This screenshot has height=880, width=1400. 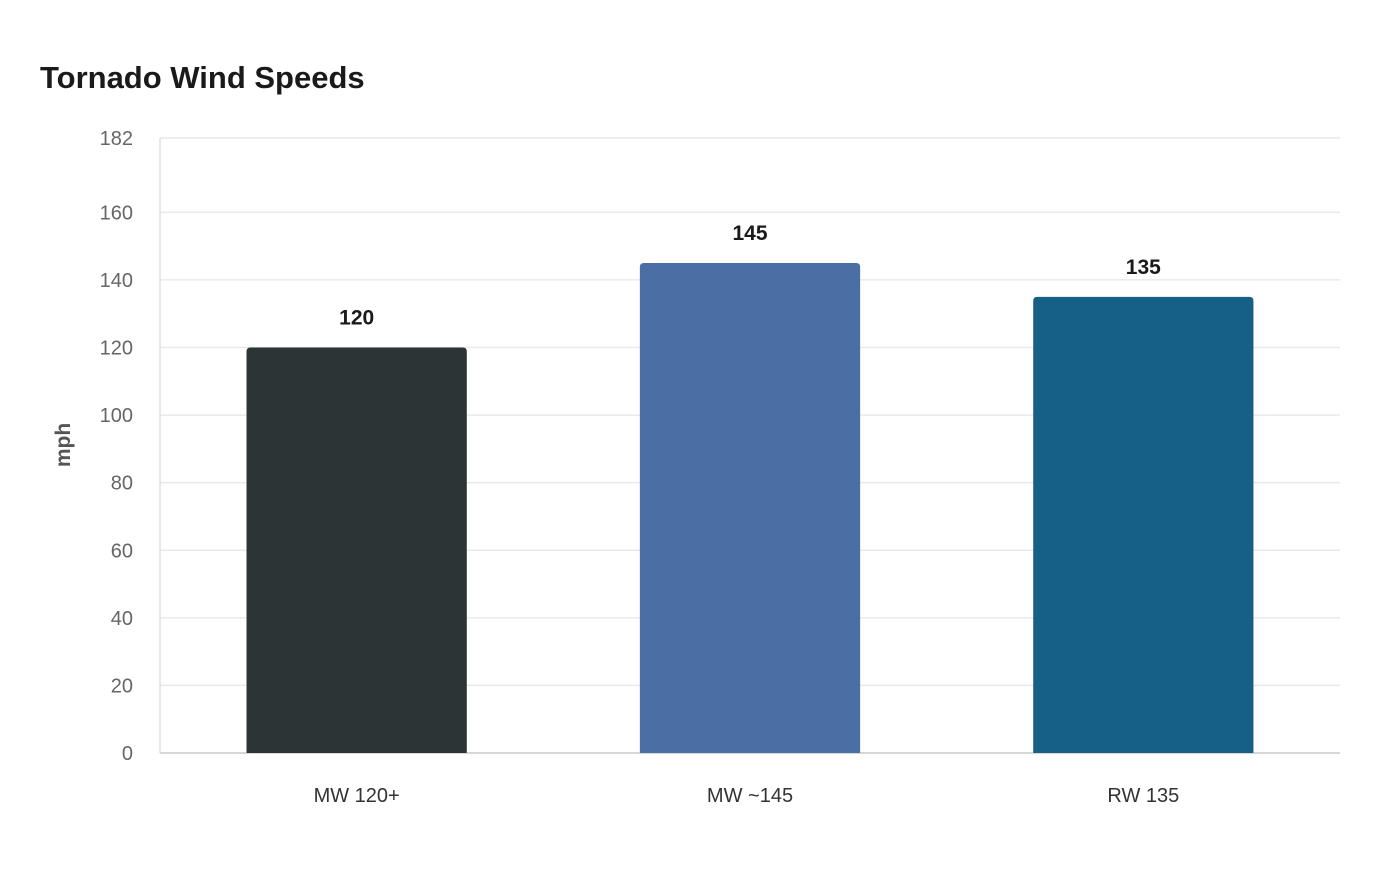 What do you see at coordinates (63, 445) in the screenshot?
I see `y-axis-title: mph` at bounding box center [63, 445].